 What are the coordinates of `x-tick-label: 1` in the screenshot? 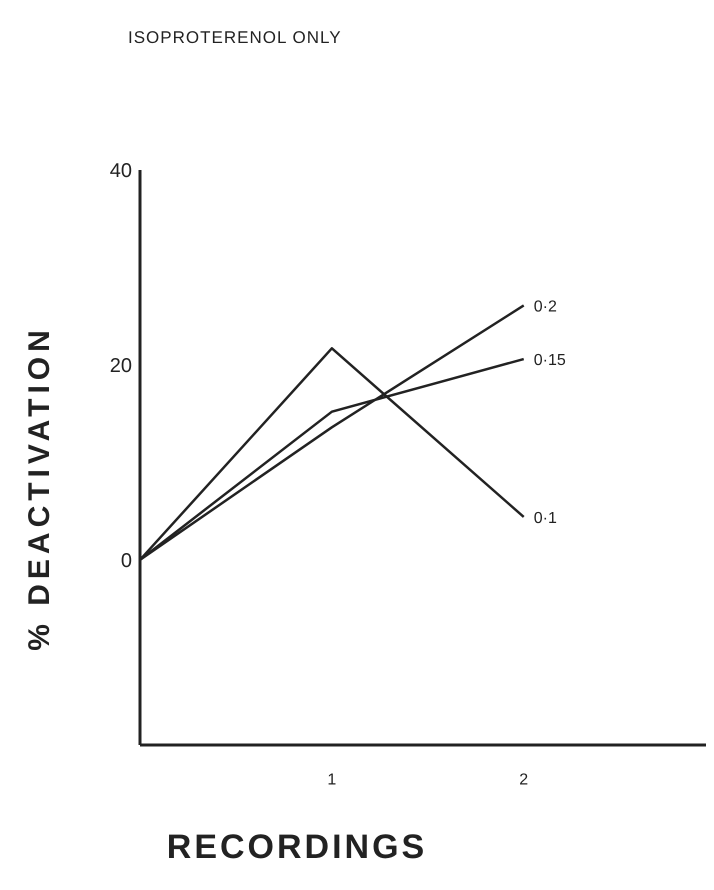 It's located at (331, 779).